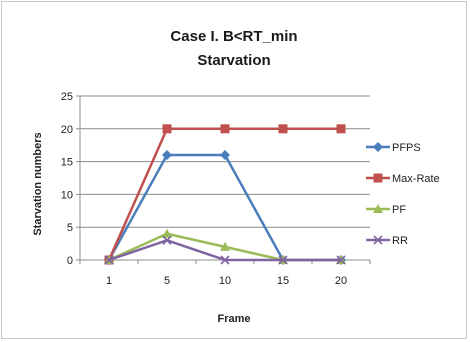 This screenshot has height=342, width=470. What do you see at coordinates (378, 208) in the screenshot?
I see `legend-marker-pf` at bounding box center [378, 208].